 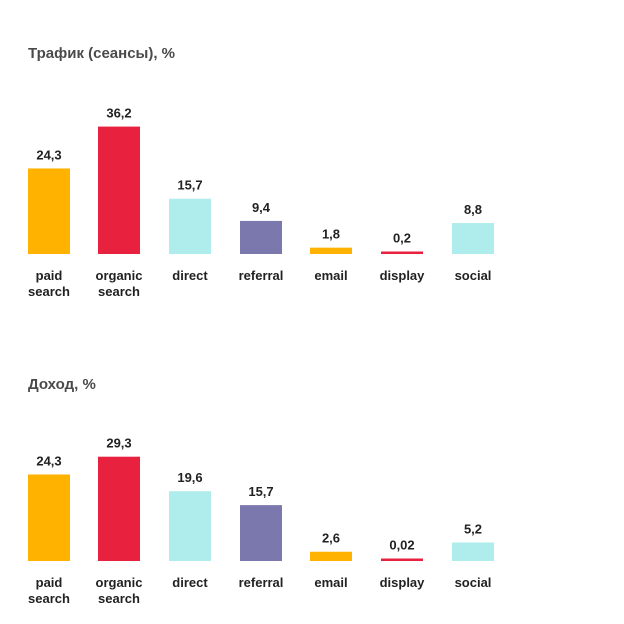 What do you see at coordinates (261, 207) in the screenshot?
I see `traffic-value-label-3: 9,4` at bounding box center [261, 207].